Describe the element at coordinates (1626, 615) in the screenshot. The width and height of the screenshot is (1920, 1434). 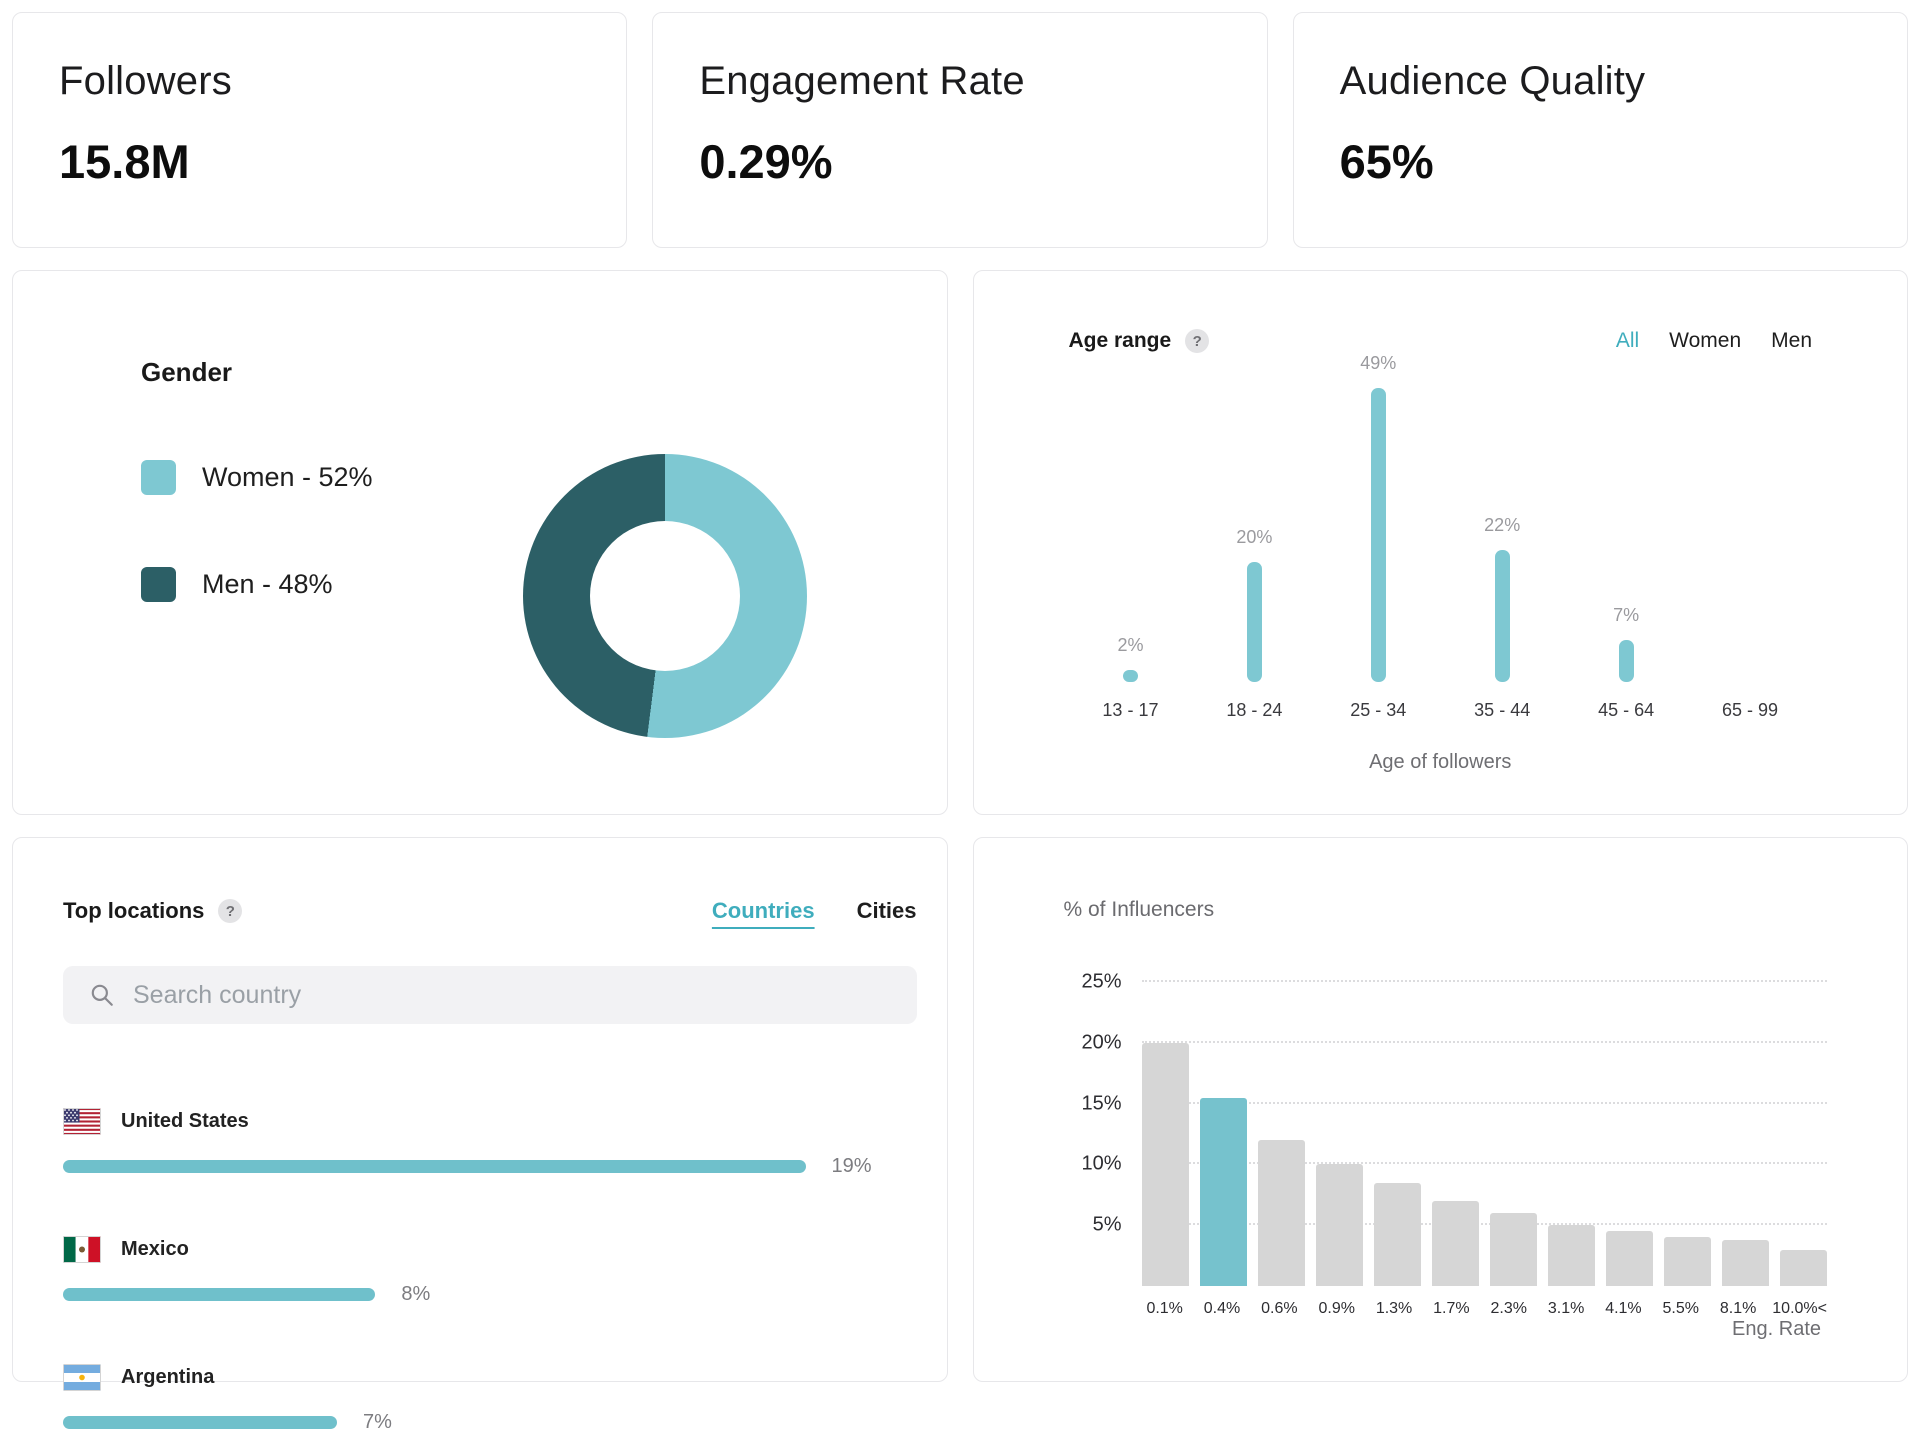
I see `age-bar-value-label: 7%` at that location.